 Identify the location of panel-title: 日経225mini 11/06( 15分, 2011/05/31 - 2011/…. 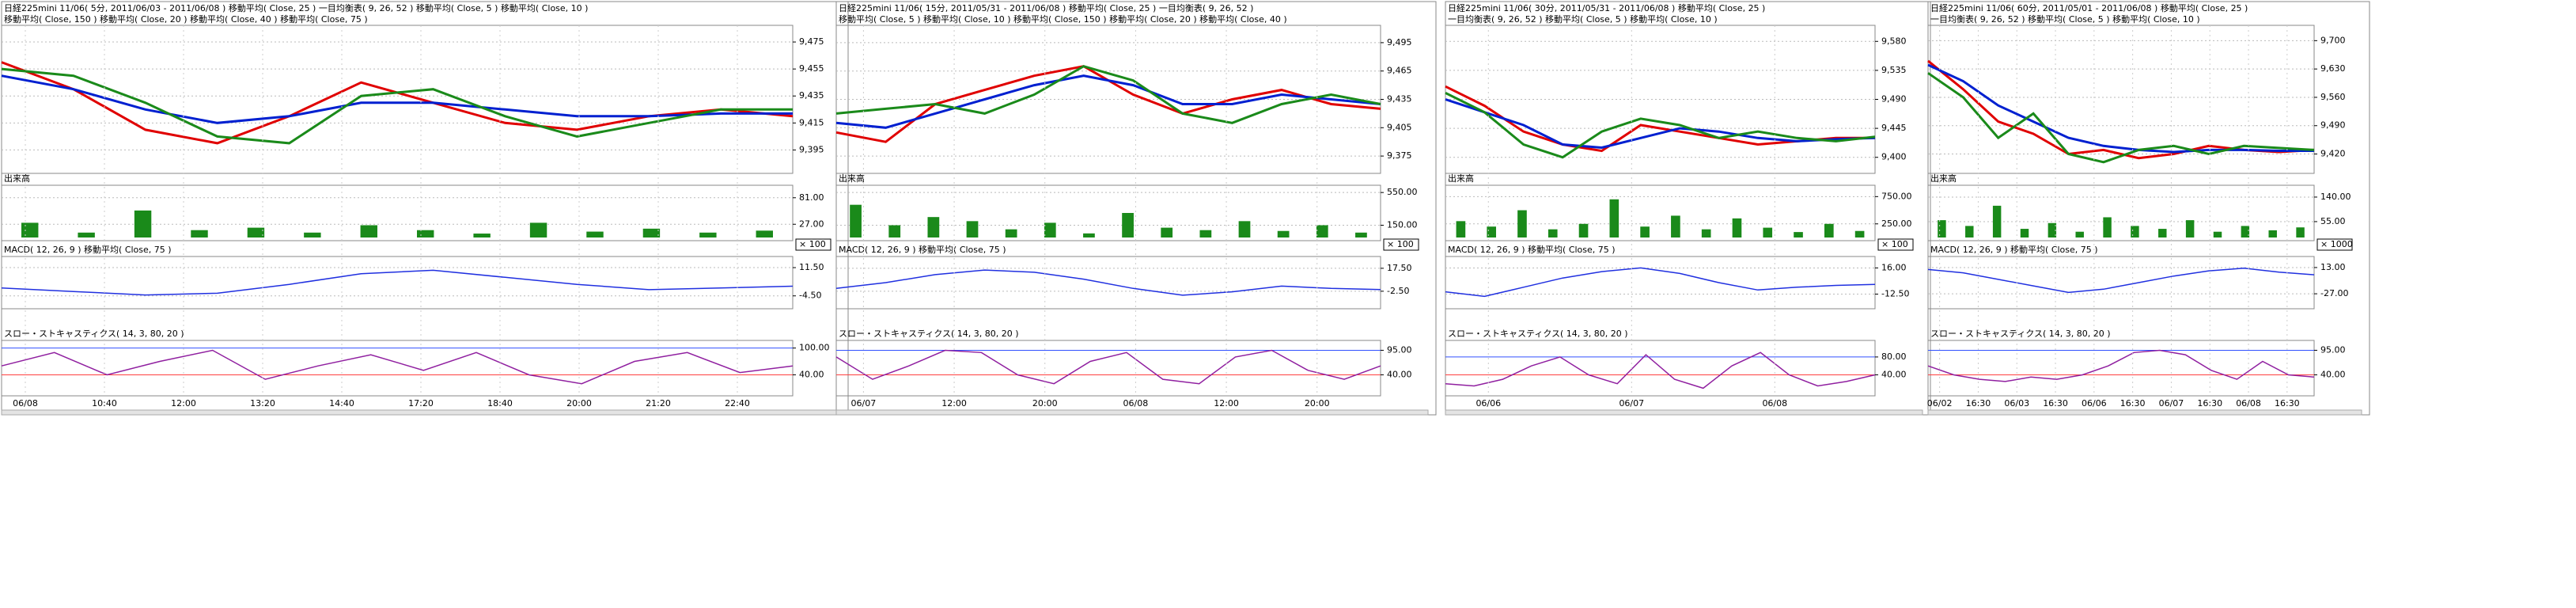
(1046, 7).